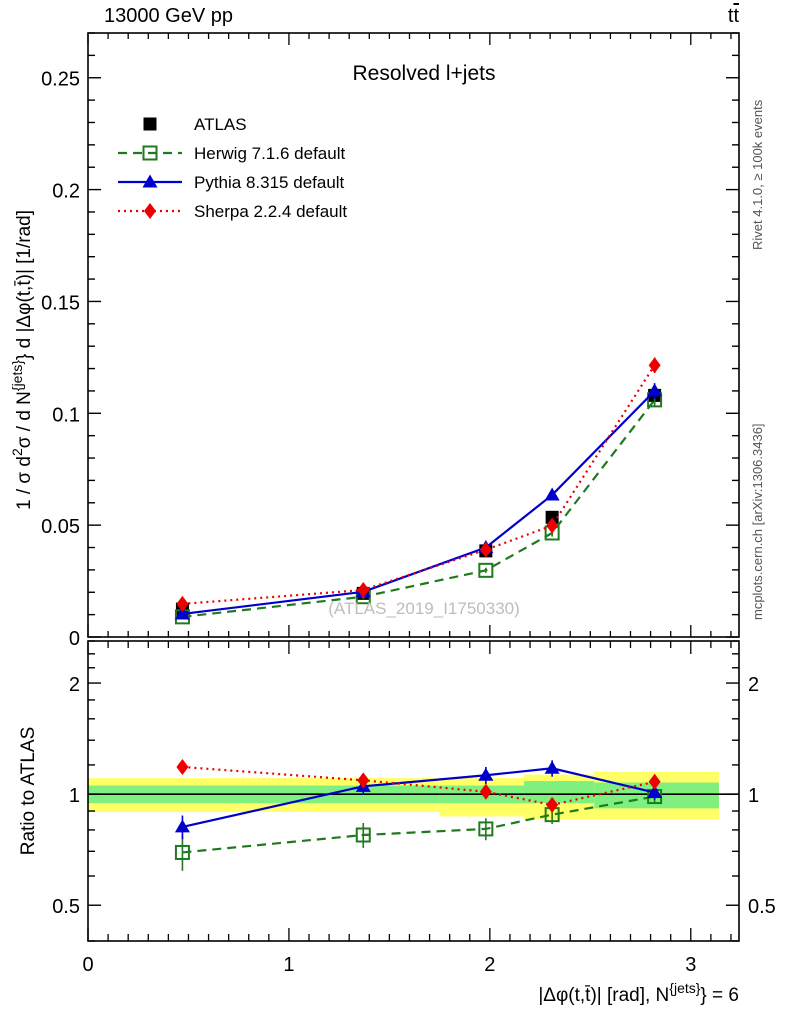 This screenshot has width=786, height=1024. I want to click on legend-label: ATLAS, so click(220, 124).